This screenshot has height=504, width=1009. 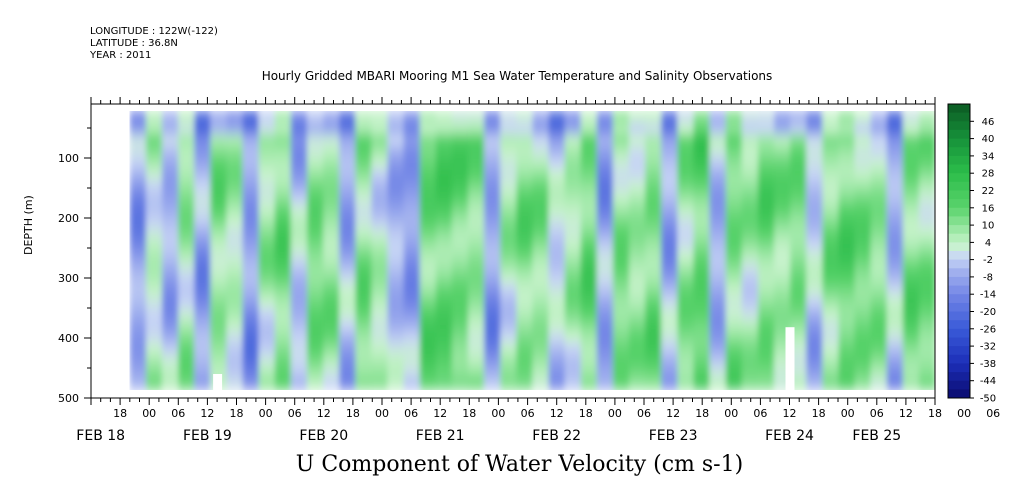 I want to click on x-hour-label: 18, so click(x=702, y=413).